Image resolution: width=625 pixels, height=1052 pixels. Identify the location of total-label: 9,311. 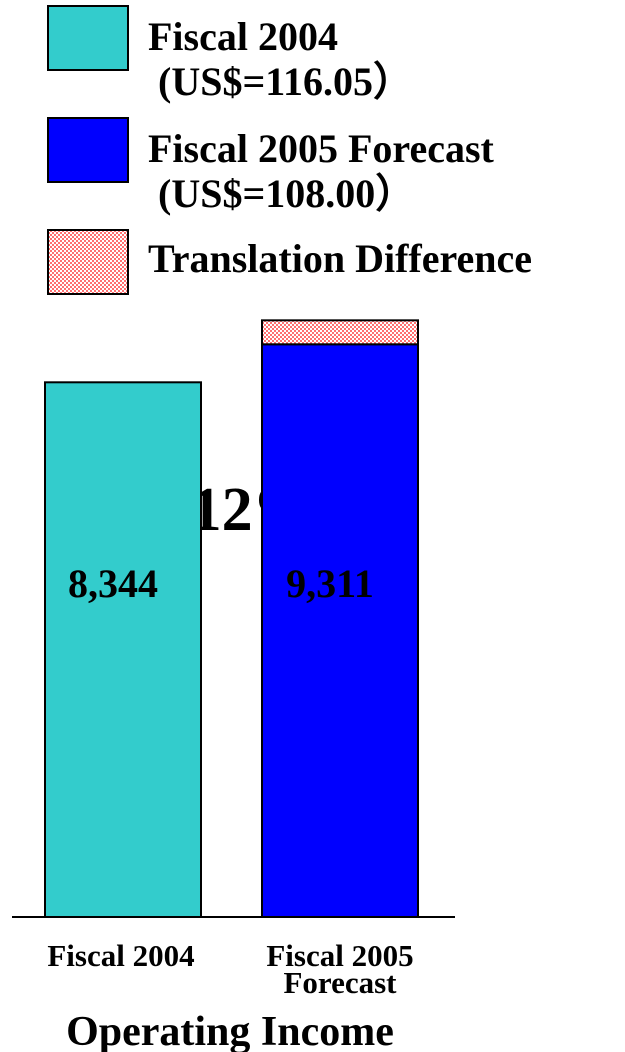
(330, 583).